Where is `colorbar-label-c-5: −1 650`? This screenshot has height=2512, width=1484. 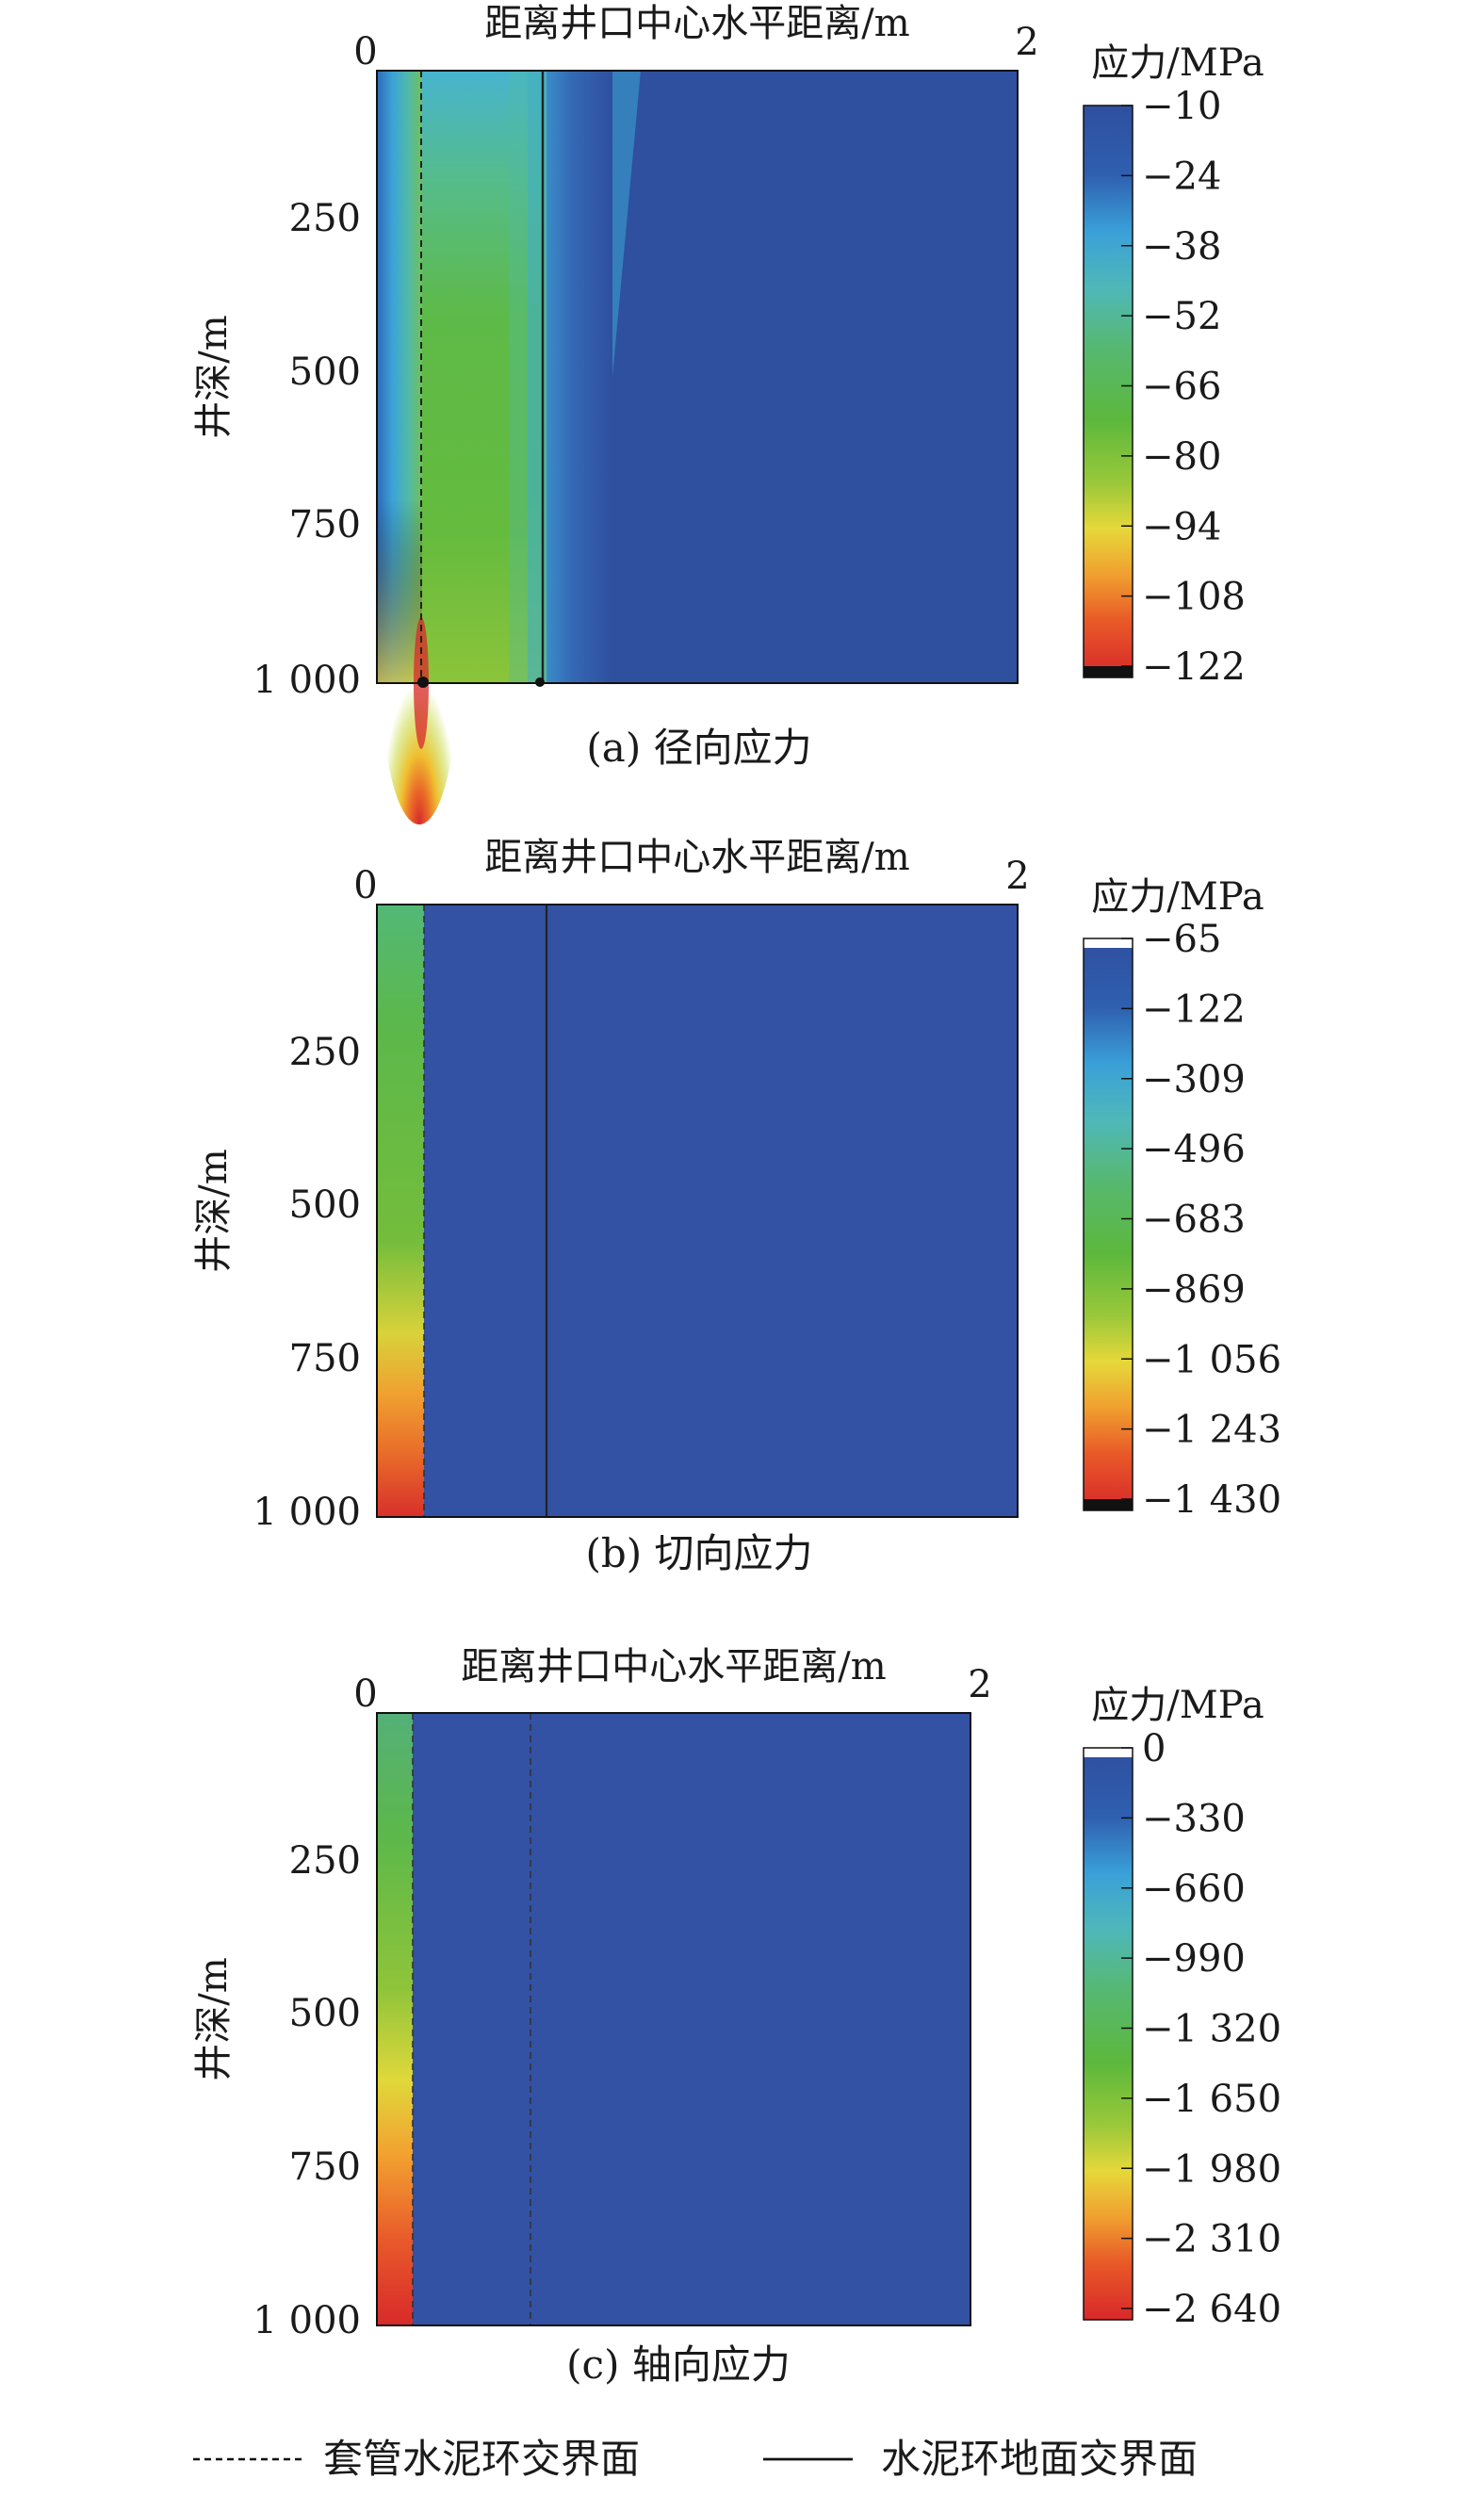
colorbar-label-c-5: −1 650 is located at coordinates (1211, 2099).